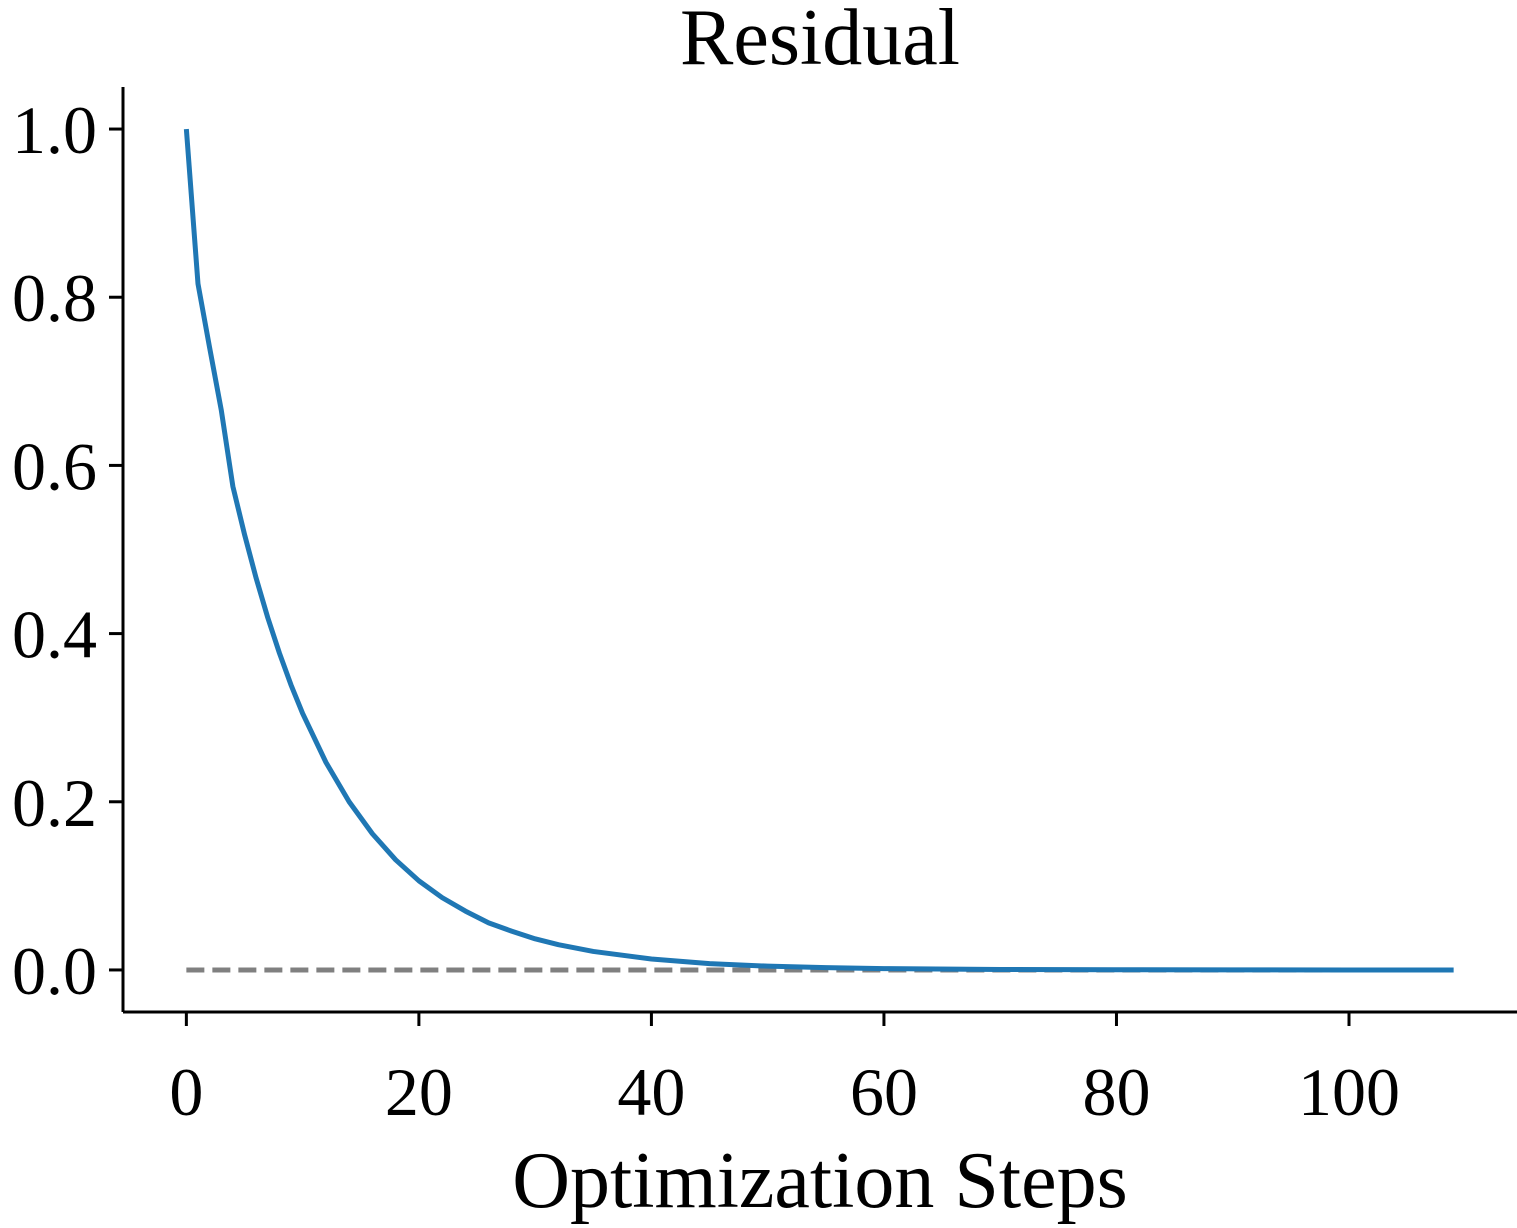 The width and height of the screenshot is (1517, 1228). What do you see at coordinates (54, 803) in the screenshot?
I see `y-tick-label: 0.2` at bounding box center [54, 803].